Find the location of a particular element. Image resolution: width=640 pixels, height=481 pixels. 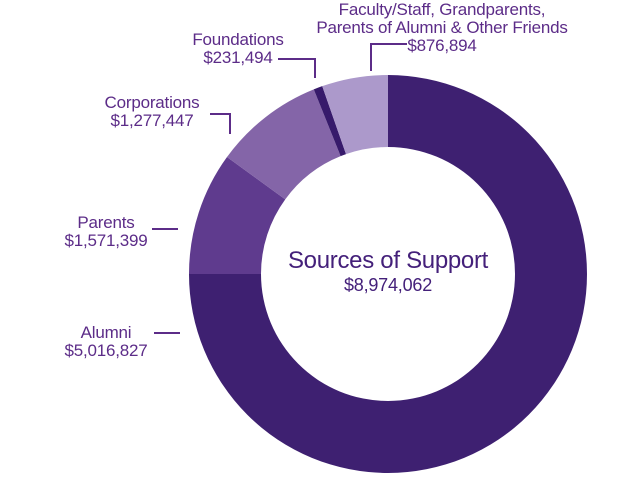

slice-corporations is located at coordinates (284, 144).